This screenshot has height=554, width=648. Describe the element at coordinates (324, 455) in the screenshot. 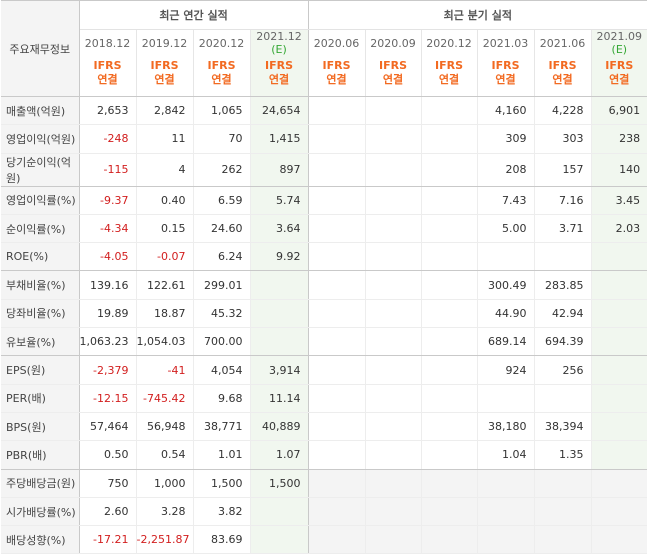

I see `table-row: PBR(배) 0.50 0.54 1.01 1.07 1.04 1.35` at that location.